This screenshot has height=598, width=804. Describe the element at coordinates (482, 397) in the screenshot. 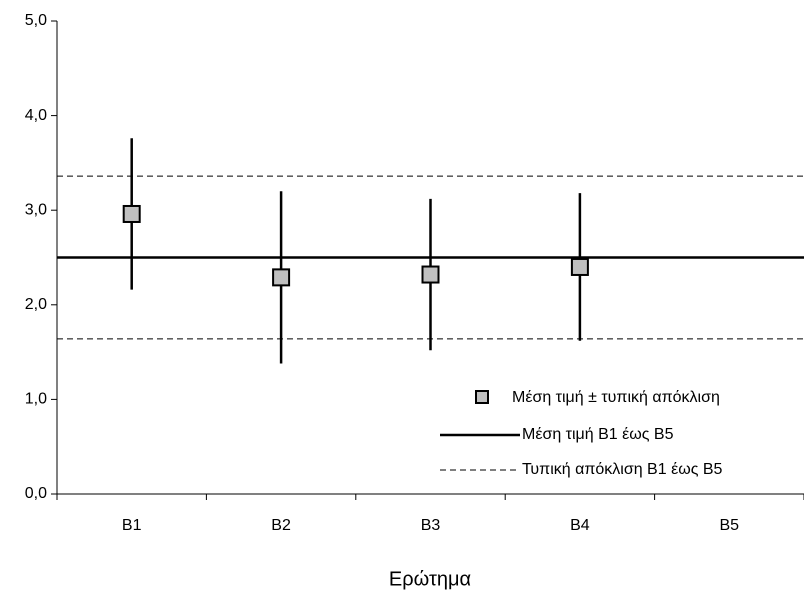

I see `legend-marker` at that location.